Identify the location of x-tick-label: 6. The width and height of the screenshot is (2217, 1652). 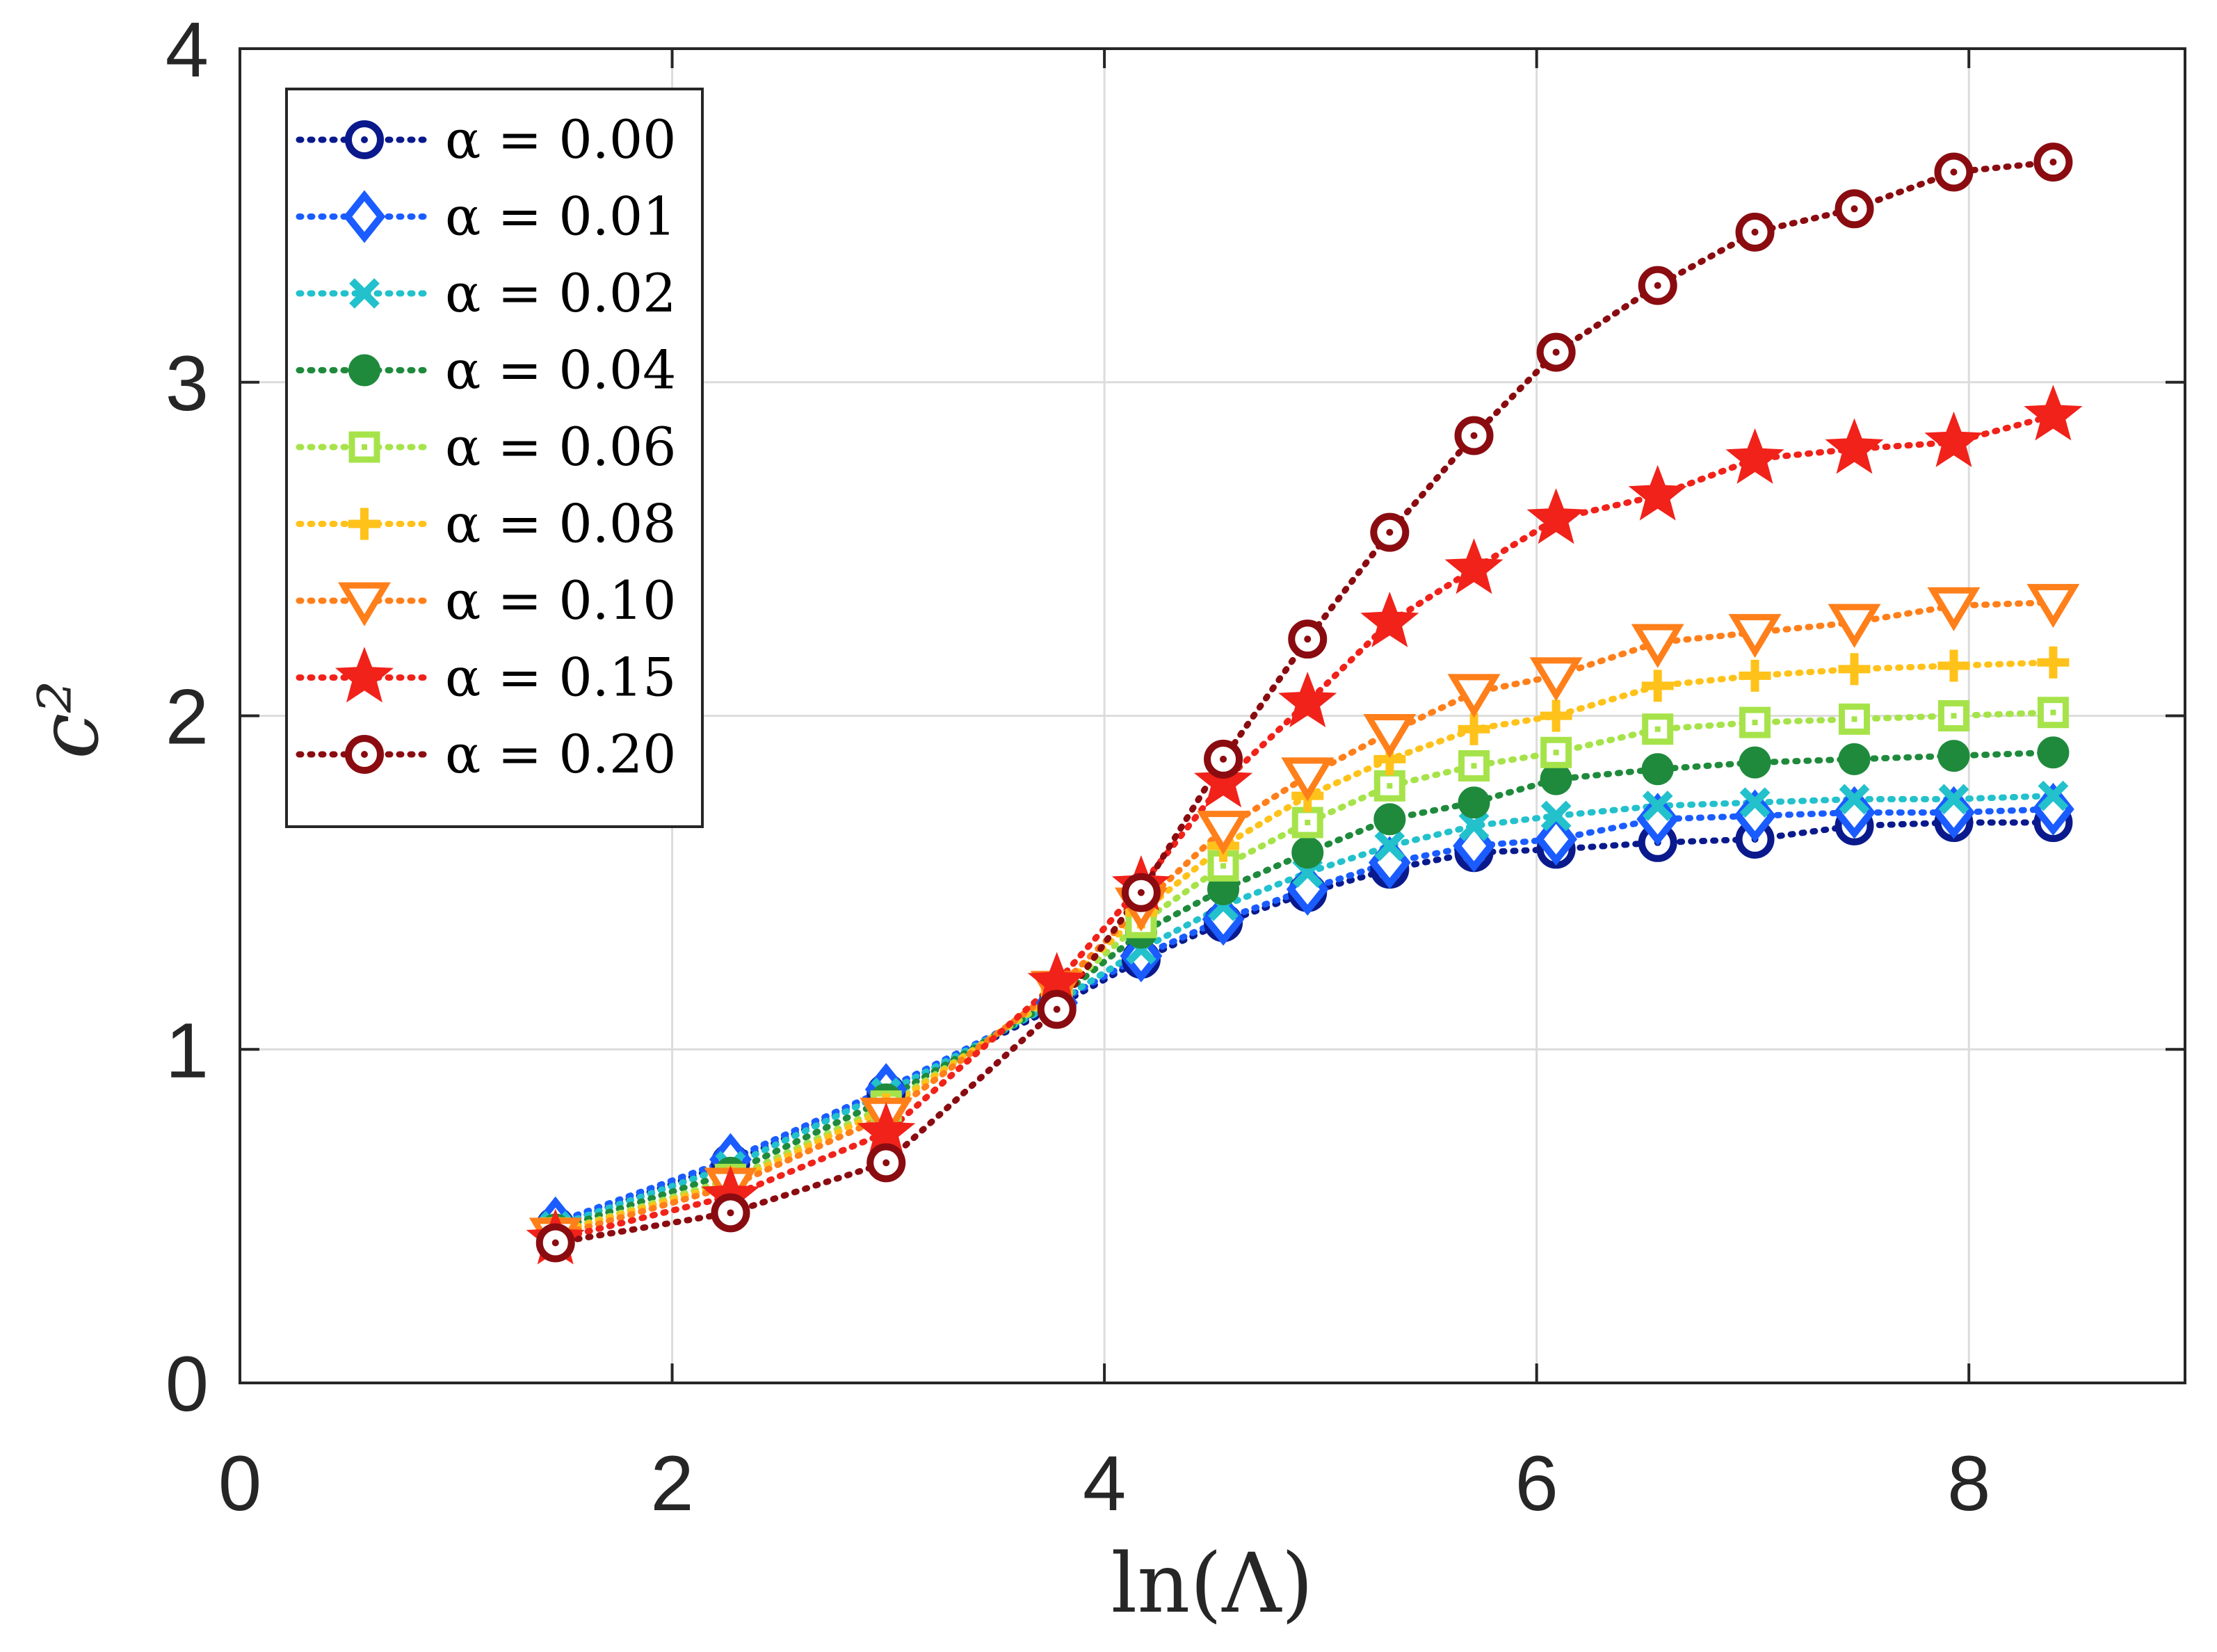
(1536, 1483).